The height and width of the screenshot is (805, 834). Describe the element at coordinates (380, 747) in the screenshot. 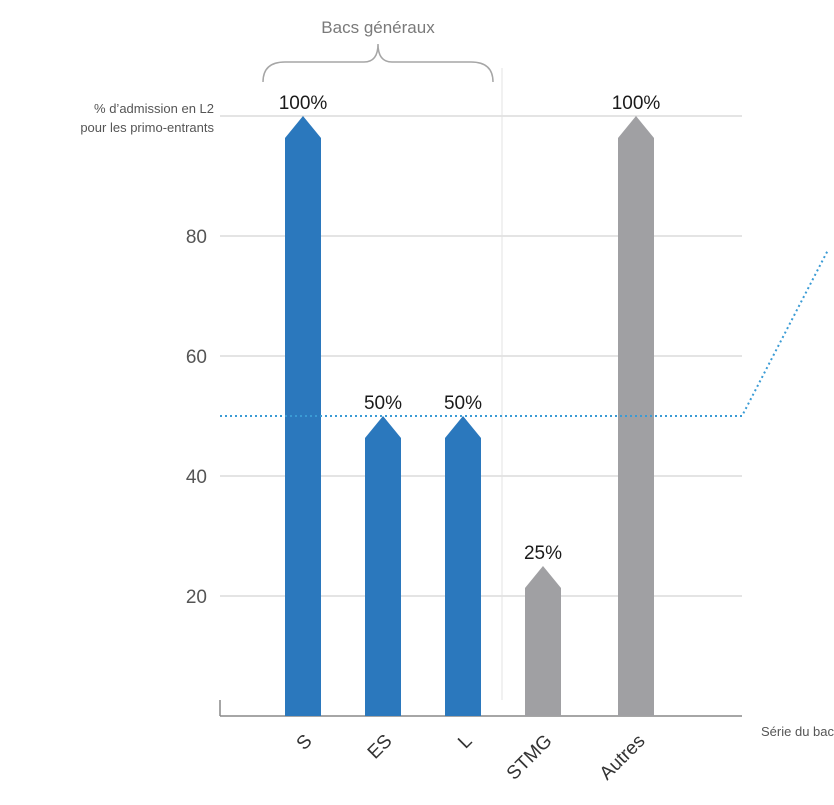

I see `x-tick-label: ES` at that location.